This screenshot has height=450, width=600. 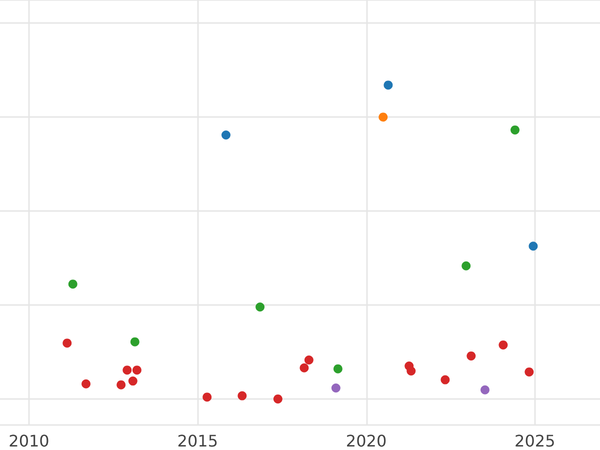 I want to click on x-tick-label: 2010, so click(x=29, y=441).